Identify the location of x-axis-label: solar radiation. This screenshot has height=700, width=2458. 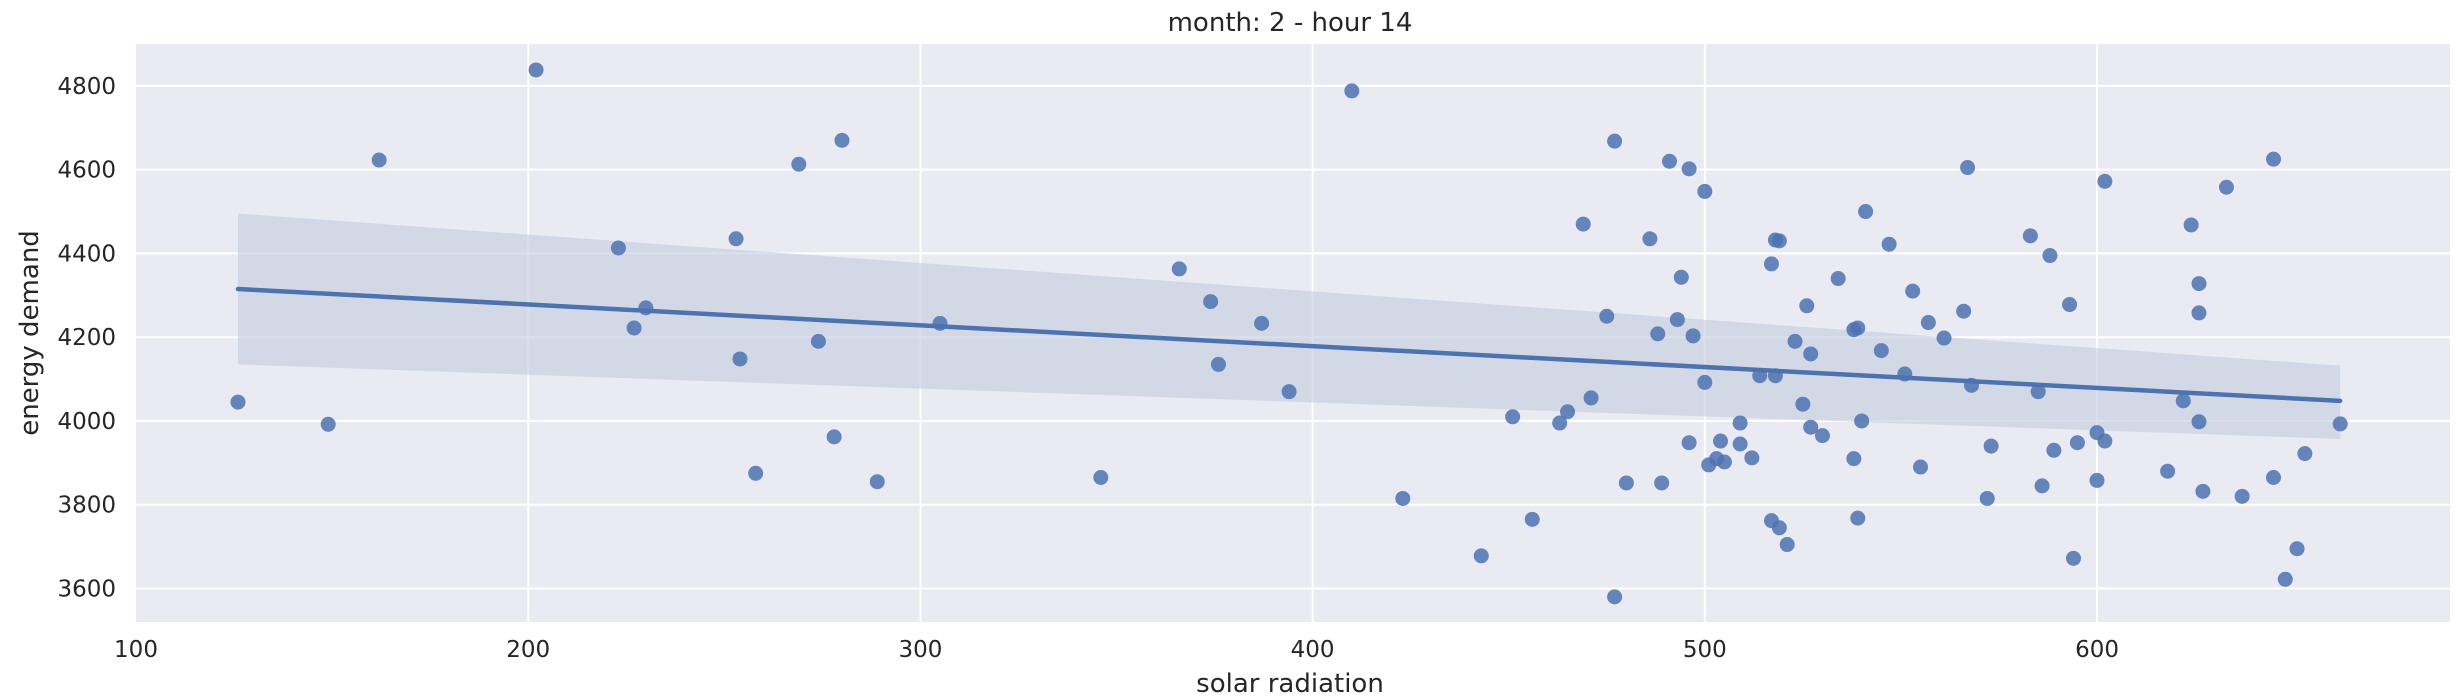
(1290, 684).